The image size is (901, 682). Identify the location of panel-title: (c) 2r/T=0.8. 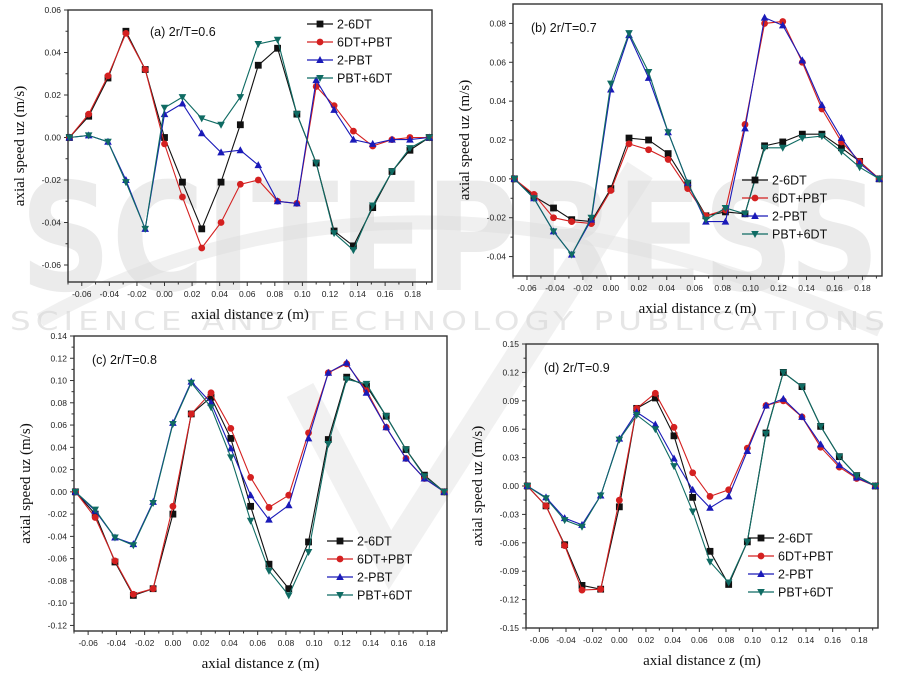
(124, 360).